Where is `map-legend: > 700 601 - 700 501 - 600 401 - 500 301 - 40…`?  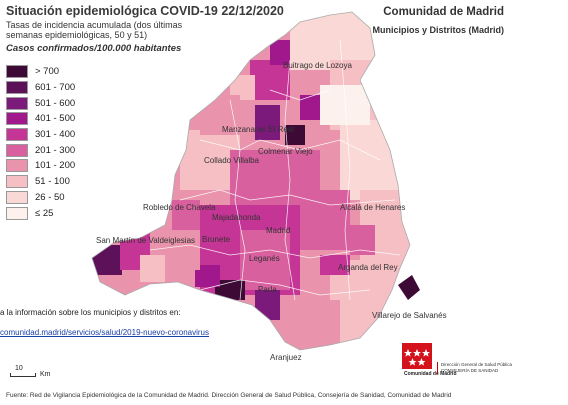 map-legend: > 700 601 - 700 501 - 600 401 - 500 301 - 40… is located at coordinates (40, 142).